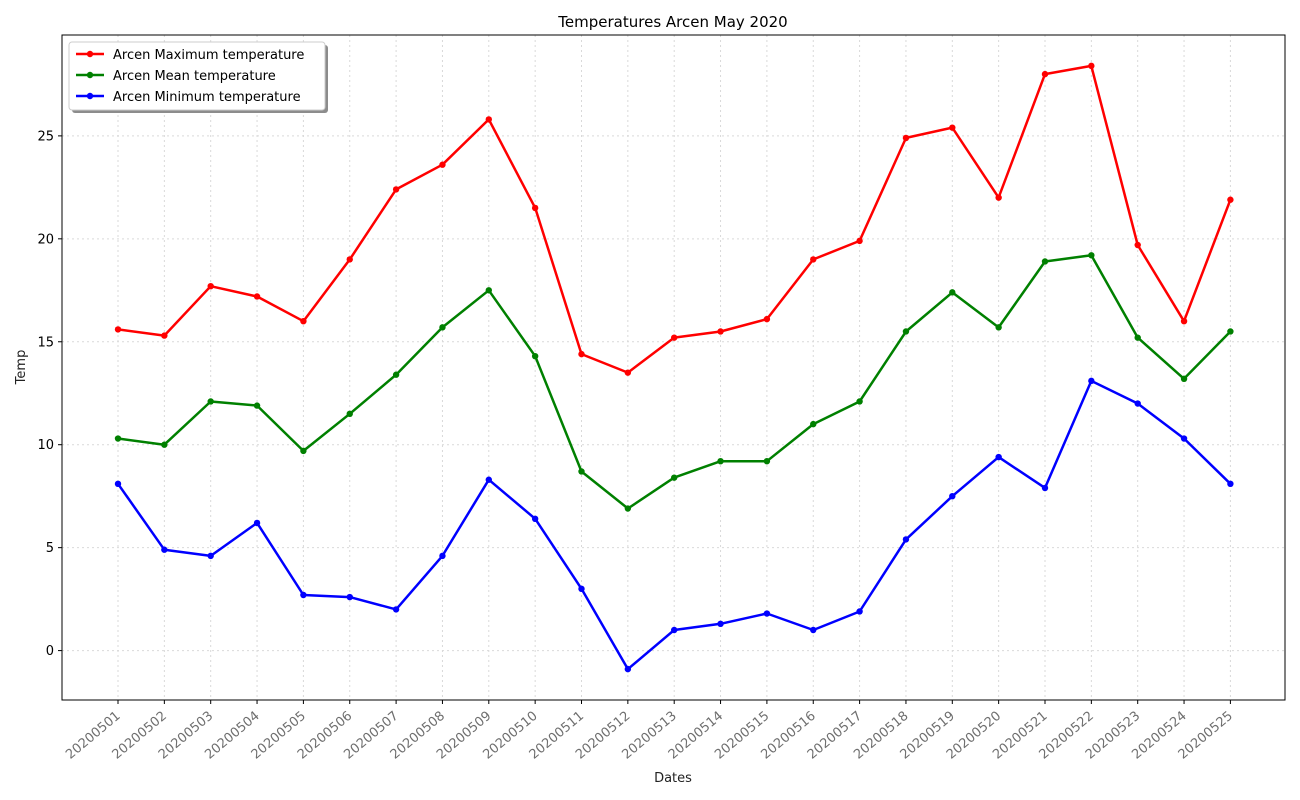  I want to click on y-axis: 0 5 10 15 20 25, so click(49, 394).